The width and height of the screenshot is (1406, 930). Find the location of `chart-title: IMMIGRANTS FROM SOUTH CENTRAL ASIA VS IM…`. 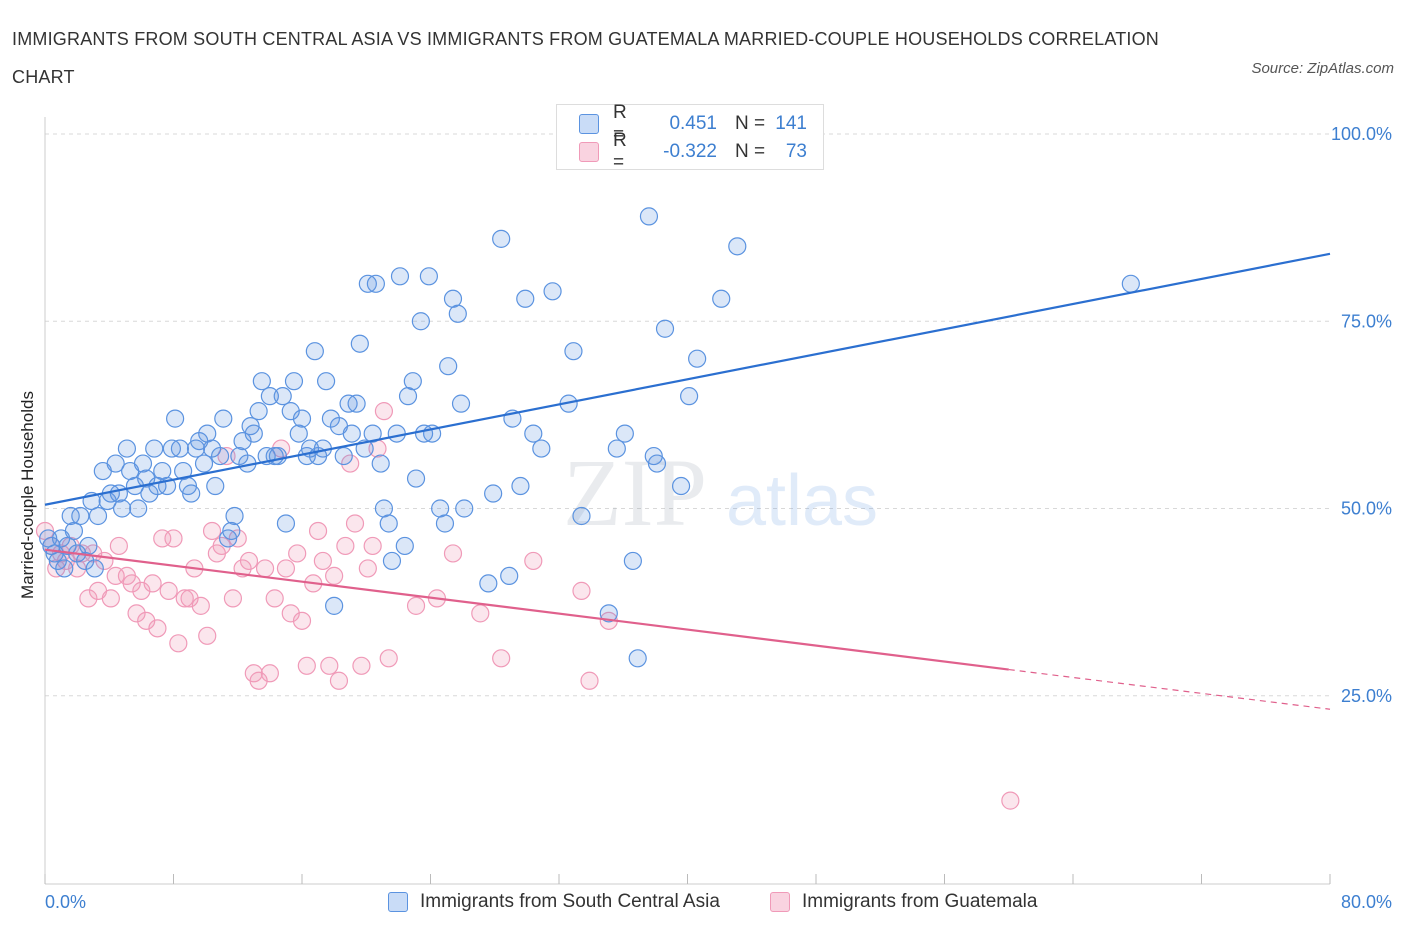

chart-title: IMMIGRANTS FROM SOUTH CENTRAL ASIA VS IM… is located at coordinates (585, 58).